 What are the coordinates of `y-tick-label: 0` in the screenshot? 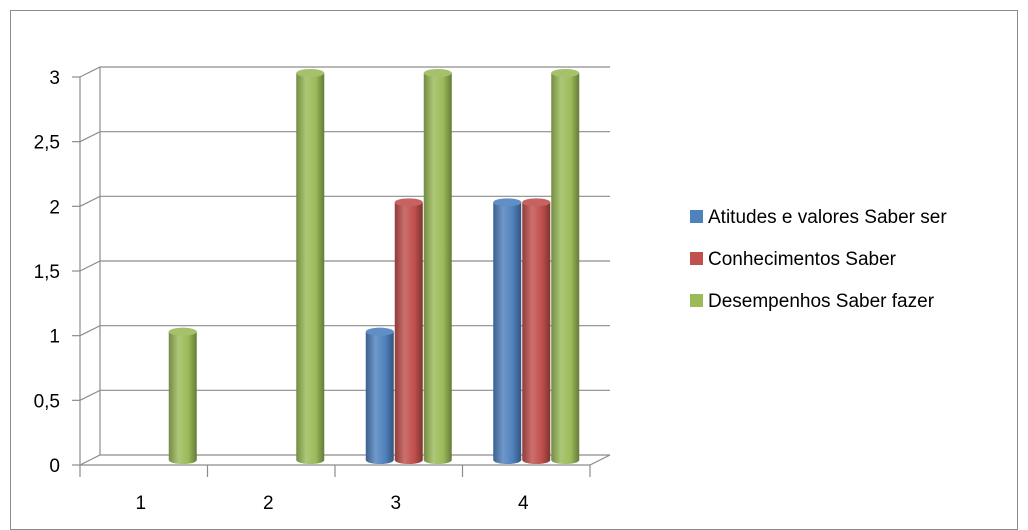 It's located at (54, 466).